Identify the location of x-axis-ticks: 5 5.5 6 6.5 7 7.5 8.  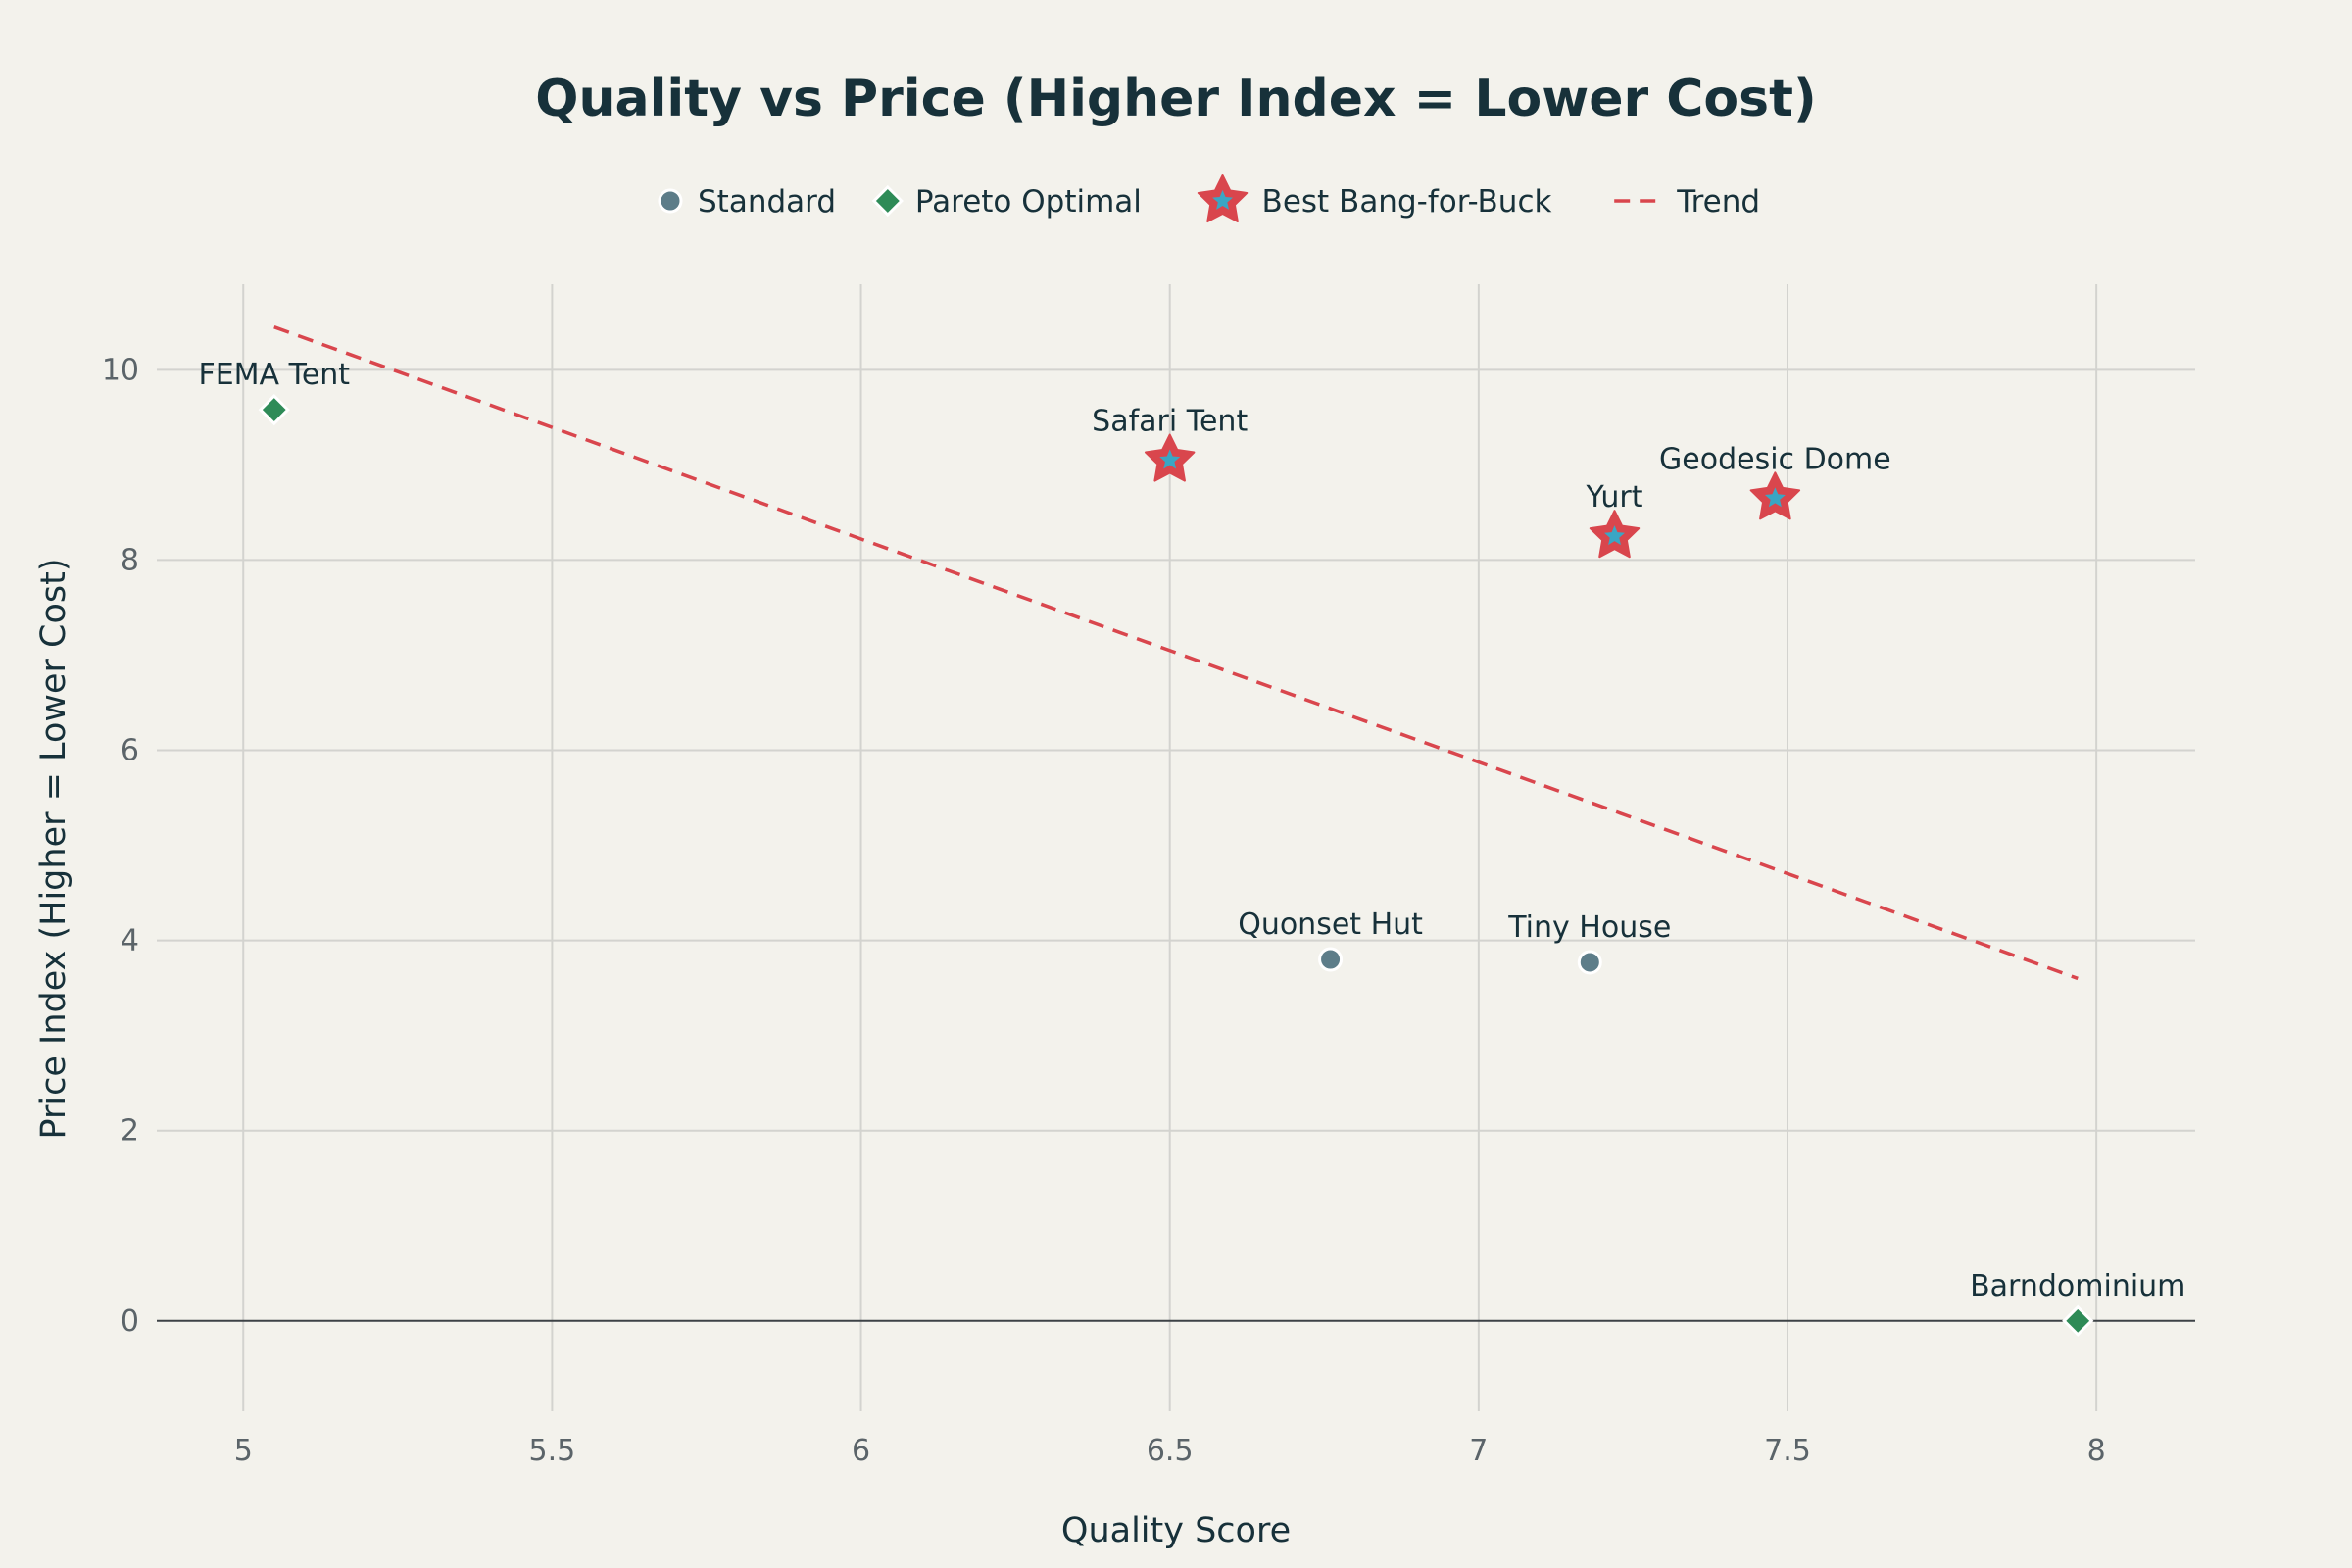
(1170, 1451).